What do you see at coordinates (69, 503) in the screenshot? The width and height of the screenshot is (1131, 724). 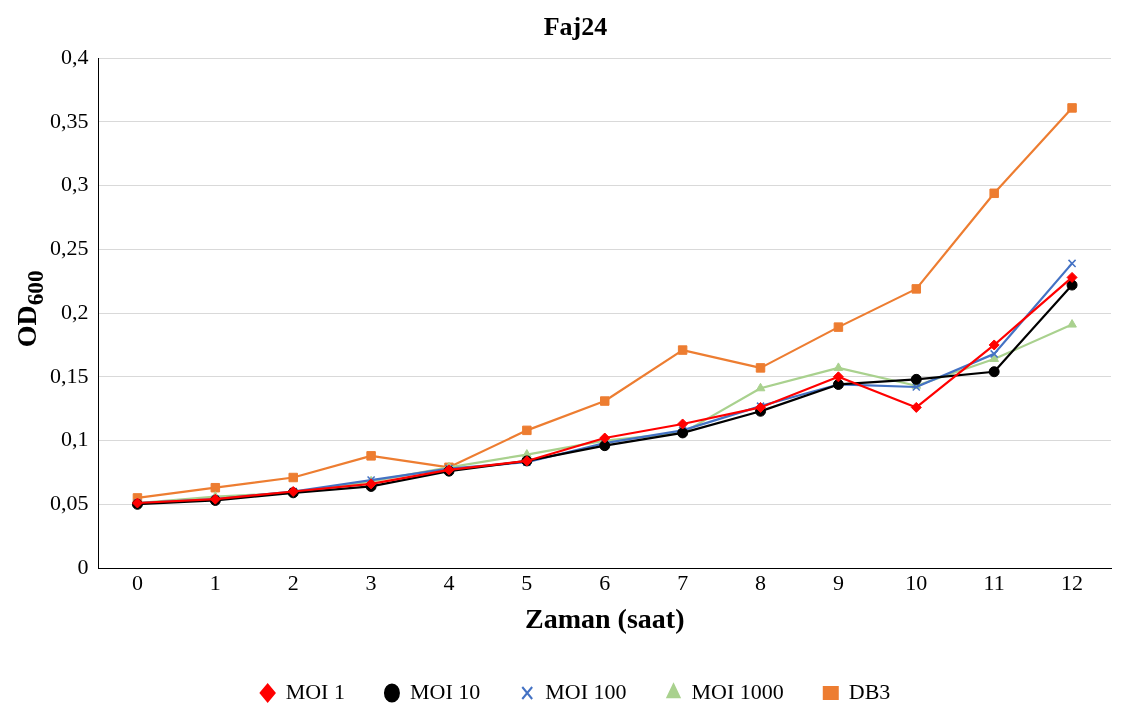 I see `y-tick-label: 0,05` at bounding box center [69, 503].